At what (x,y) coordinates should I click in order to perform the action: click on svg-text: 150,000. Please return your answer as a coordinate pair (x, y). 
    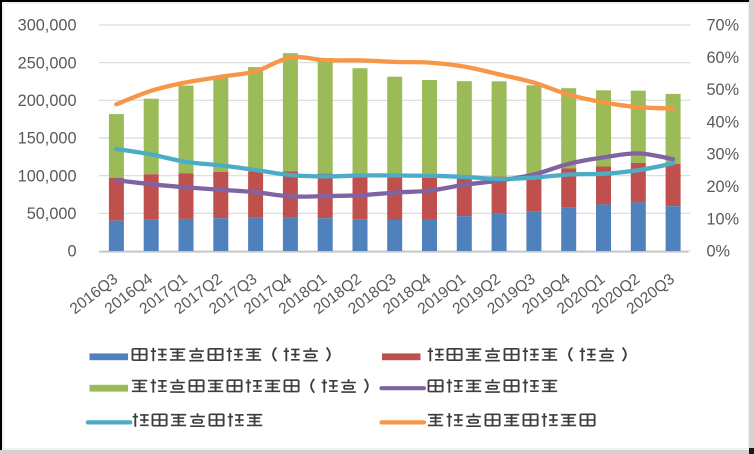
    Looking at the image, I should click on (47, 139).